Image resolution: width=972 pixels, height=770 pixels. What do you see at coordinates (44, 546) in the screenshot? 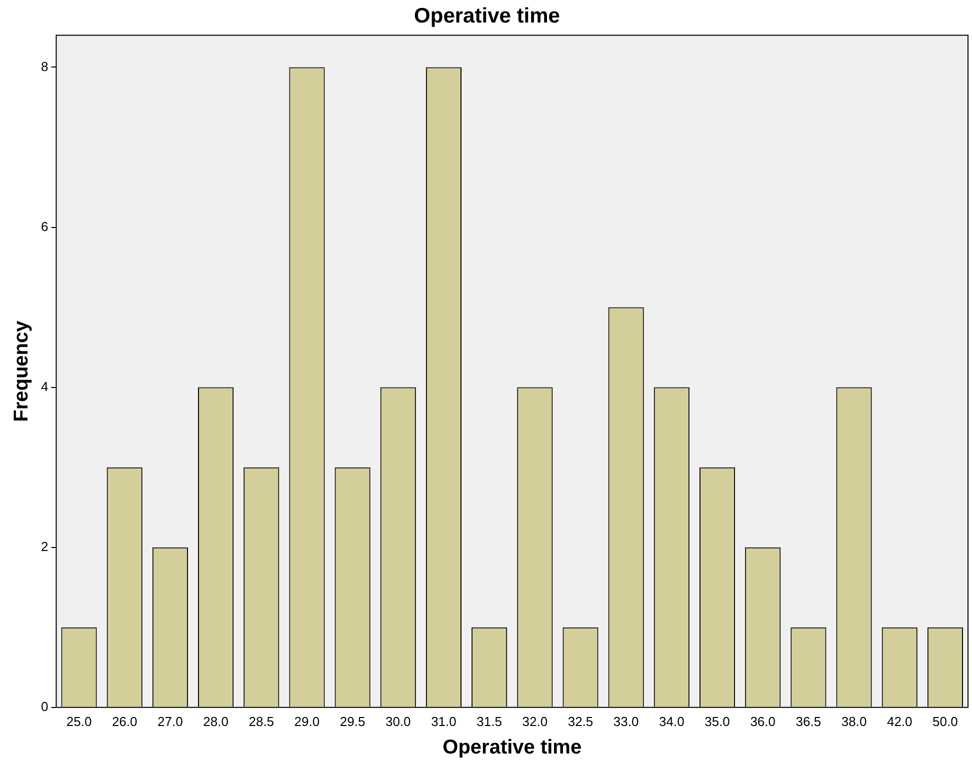
I see `y-tick-label: 2` at bounding box center [44, 546].